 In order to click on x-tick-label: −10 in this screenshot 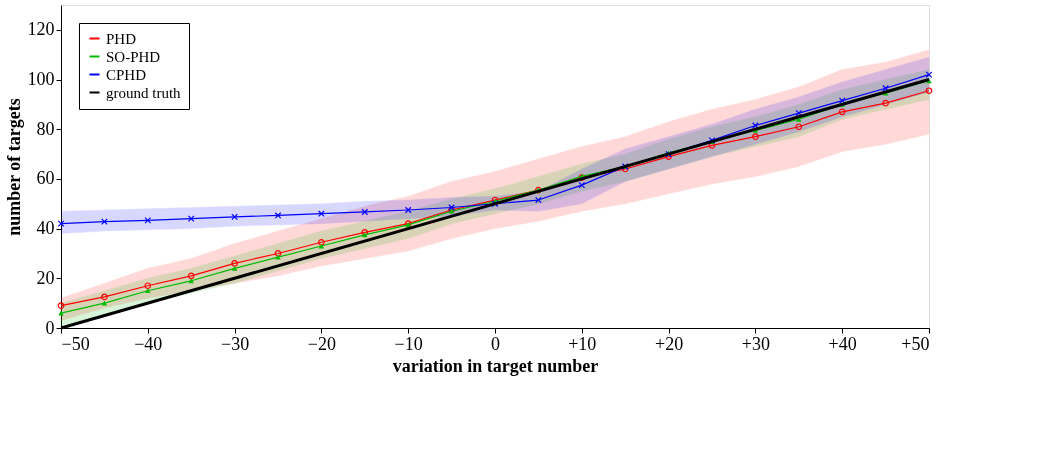, I will do `click(408, 343)`.